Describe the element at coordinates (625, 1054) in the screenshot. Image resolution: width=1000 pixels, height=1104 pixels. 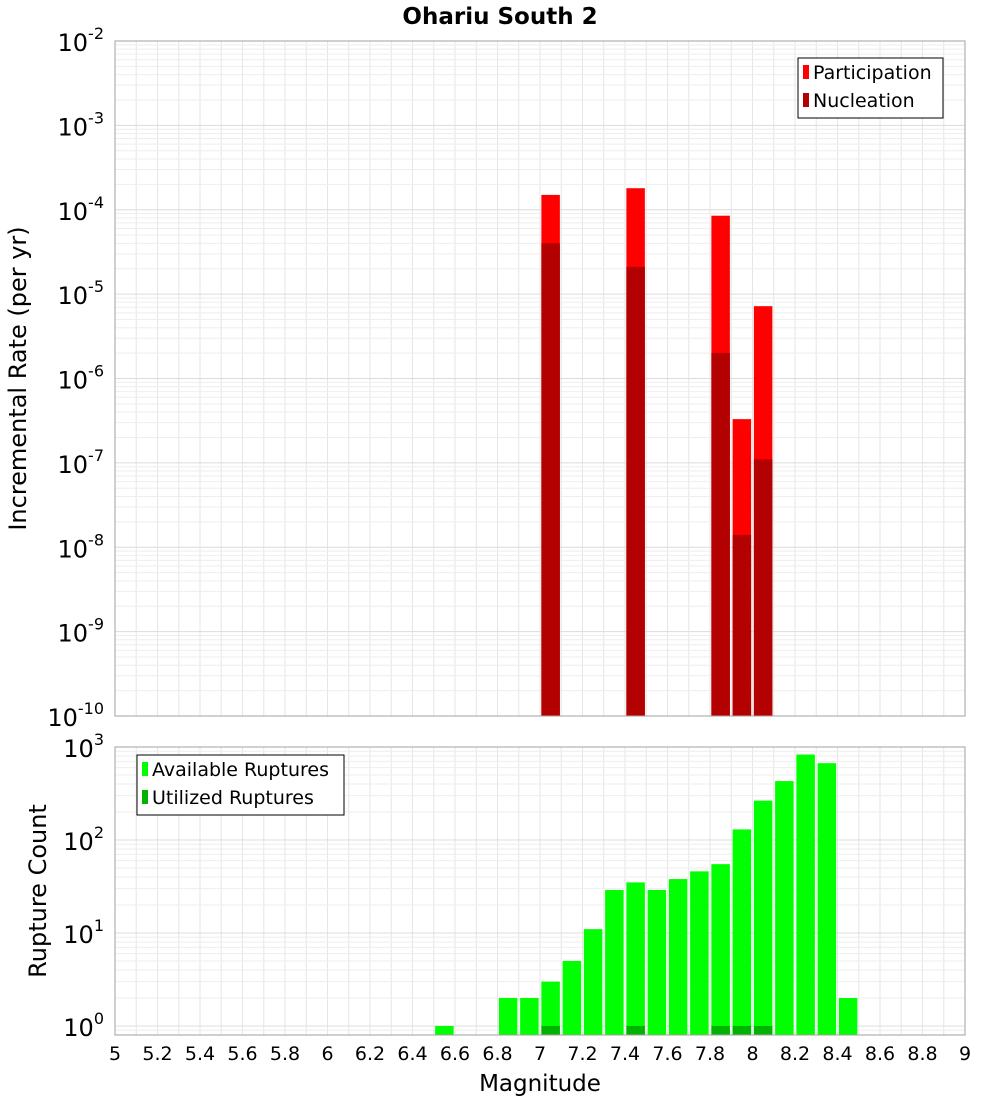
I see `x-tick-label: 7.4` at that location.